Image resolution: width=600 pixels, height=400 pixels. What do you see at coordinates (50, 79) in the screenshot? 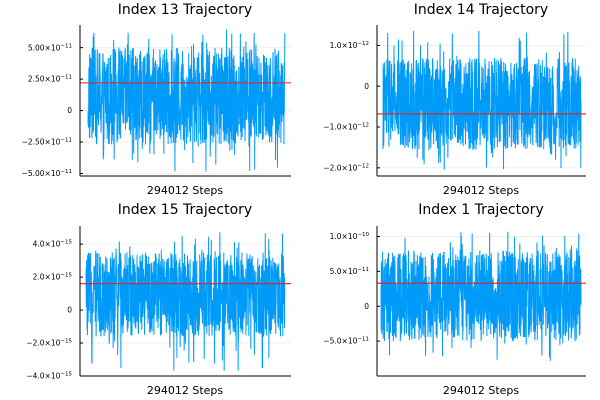
I see `y-tick-label: 2.50×10−11` at bounding box center [50, 79].